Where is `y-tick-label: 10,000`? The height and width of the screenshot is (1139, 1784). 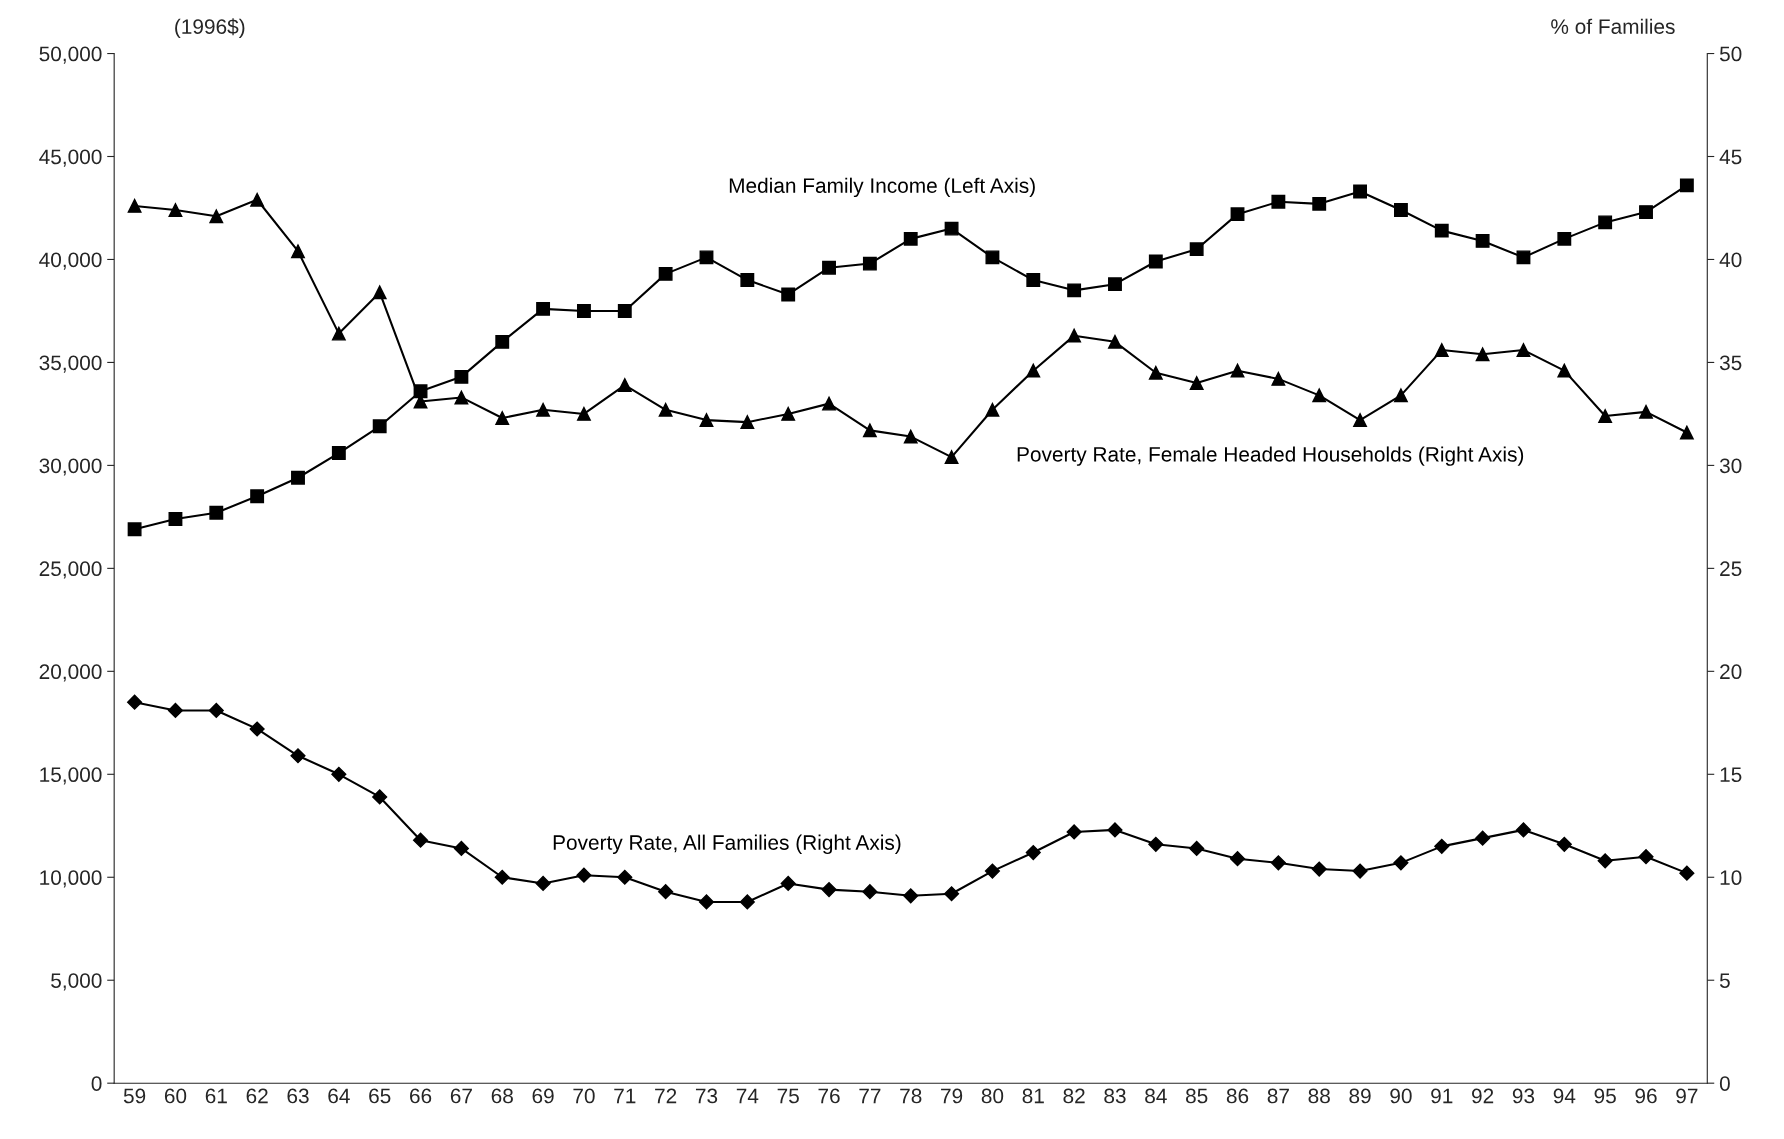 y-tick-label: 10,000 is located at coordinates (71, 879).